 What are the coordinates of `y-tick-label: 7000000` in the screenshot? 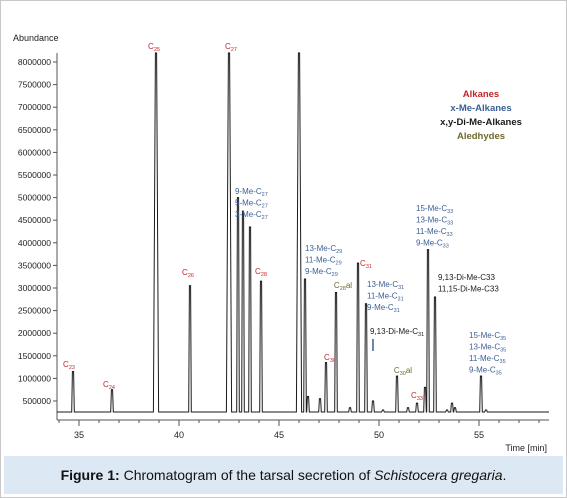 It's located at (34, 107).